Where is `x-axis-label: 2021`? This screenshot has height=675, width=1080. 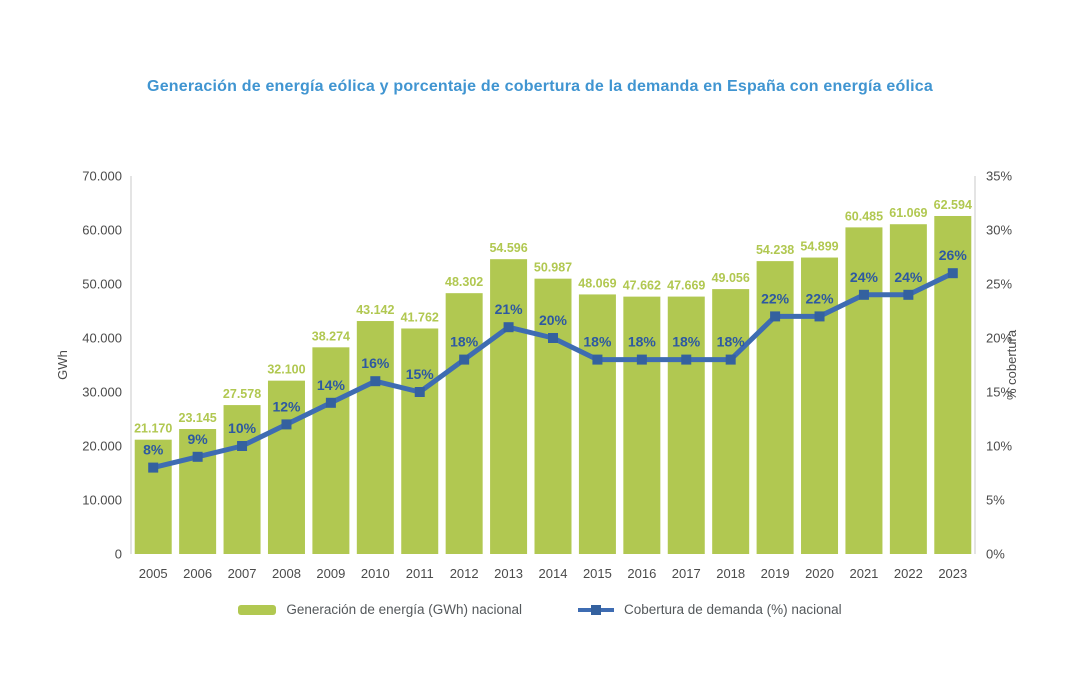
x-axis-label: 2021 is located at coordinates (863, 573).